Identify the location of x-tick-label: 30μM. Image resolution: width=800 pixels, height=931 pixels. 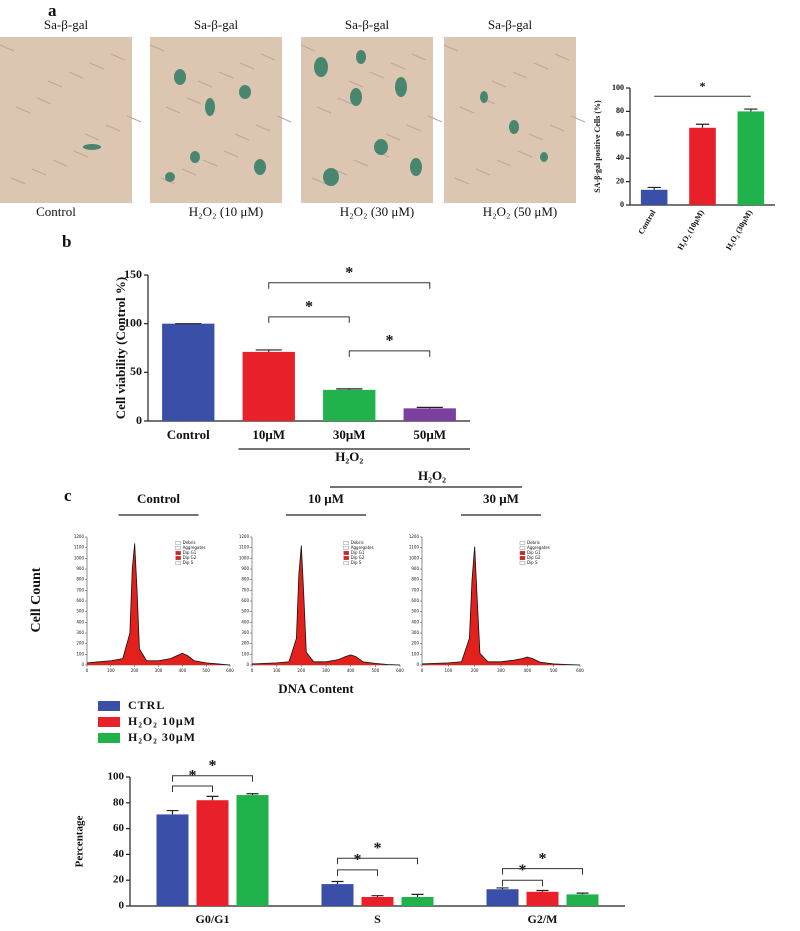
(349, 434).